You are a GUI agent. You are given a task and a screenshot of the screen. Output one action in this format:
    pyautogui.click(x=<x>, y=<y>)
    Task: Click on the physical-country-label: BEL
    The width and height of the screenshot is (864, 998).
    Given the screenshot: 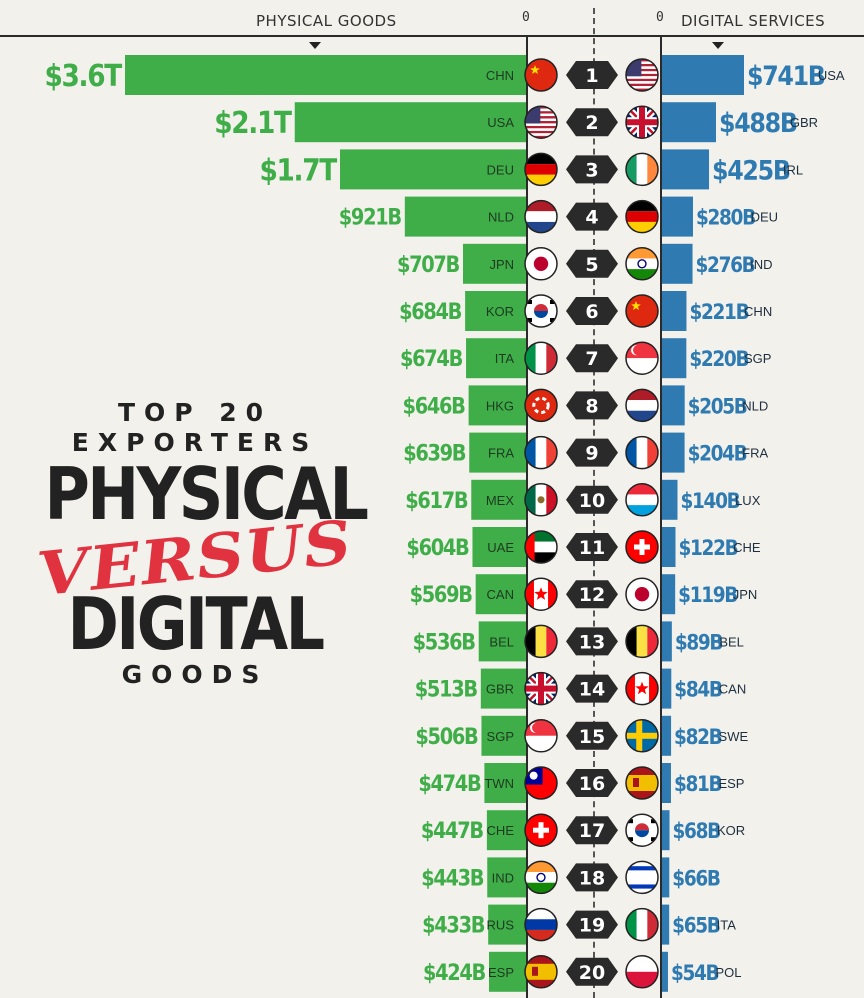 What is the action you would take?
    pyautogui.click(x=501, y=641)
    